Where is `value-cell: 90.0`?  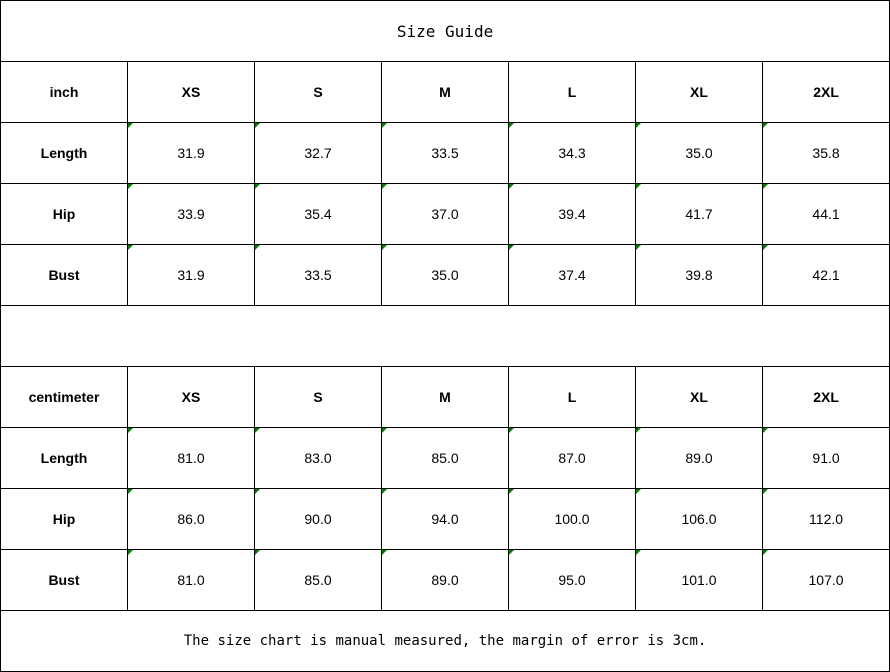
value-cell: 90.0 is located at coordinates (318, 519).